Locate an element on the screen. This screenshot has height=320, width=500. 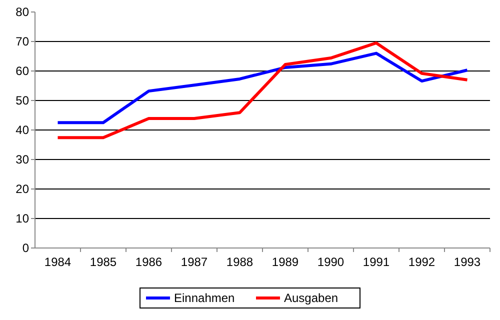
x-tick-label: 1985 is located at coordinates (103, 262).